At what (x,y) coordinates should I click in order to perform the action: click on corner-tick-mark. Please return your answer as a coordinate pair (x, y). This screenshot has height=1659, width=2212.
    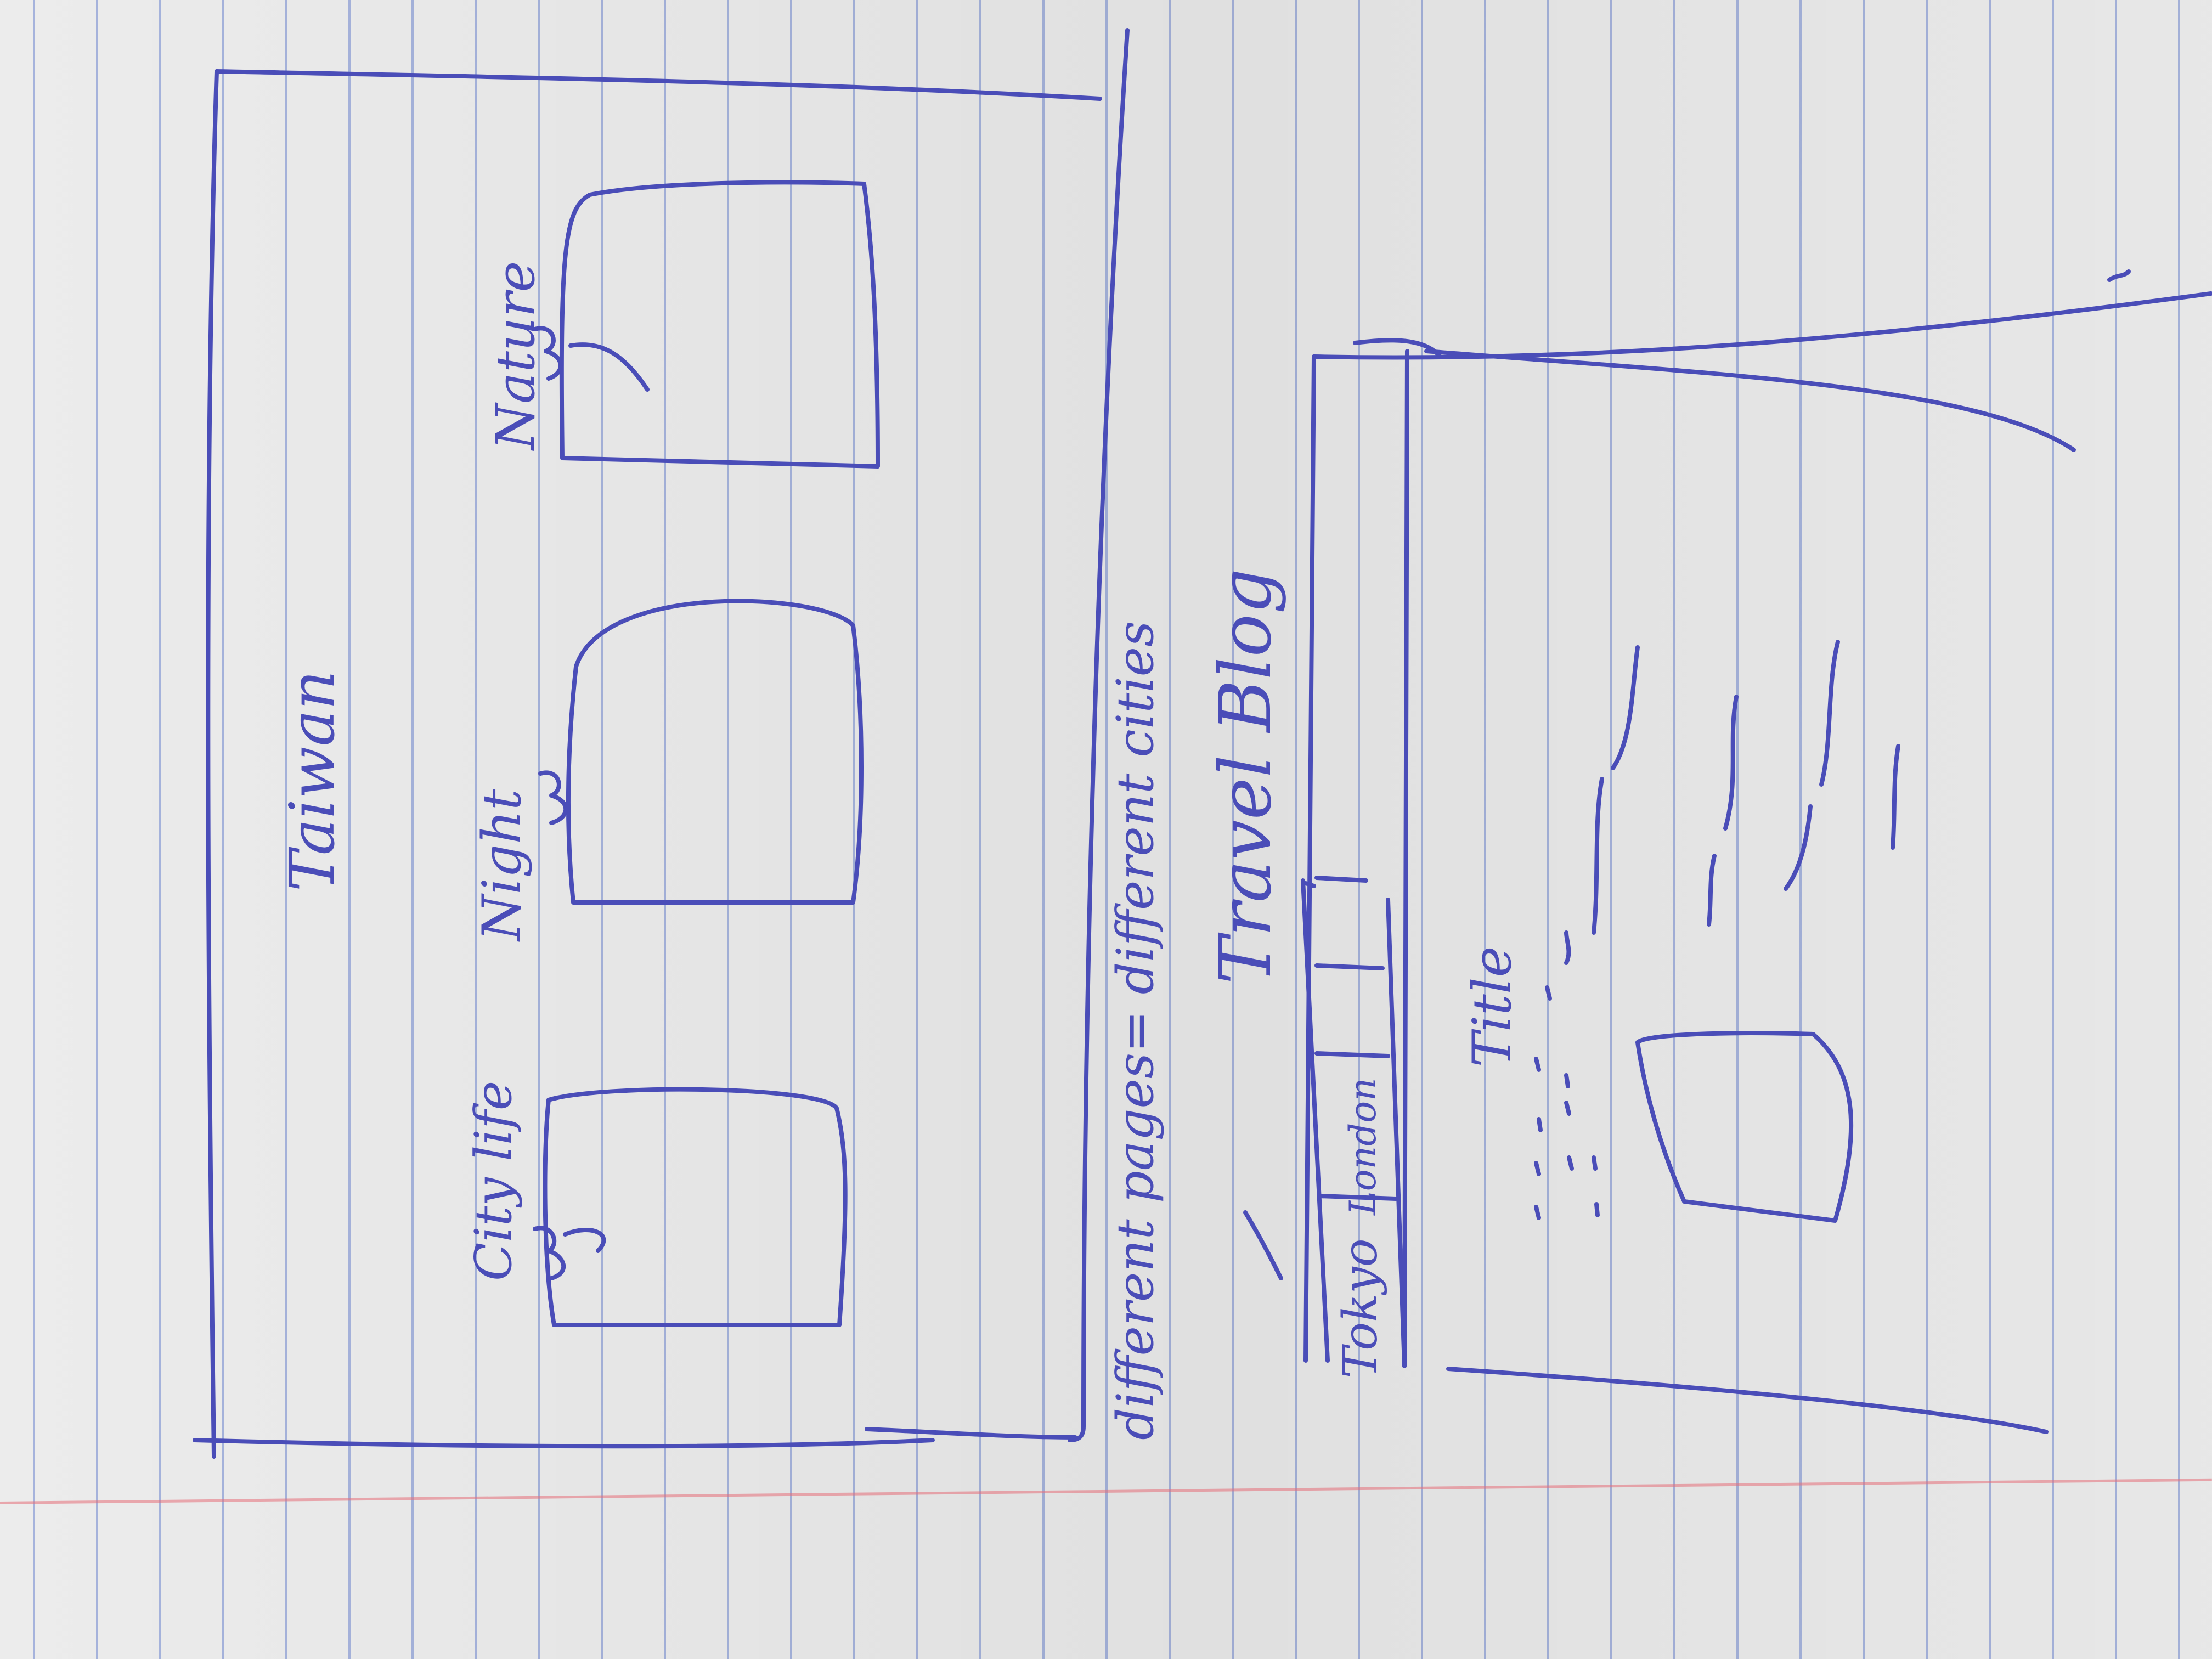
    Looking at the image, I should click on (2119, 275).